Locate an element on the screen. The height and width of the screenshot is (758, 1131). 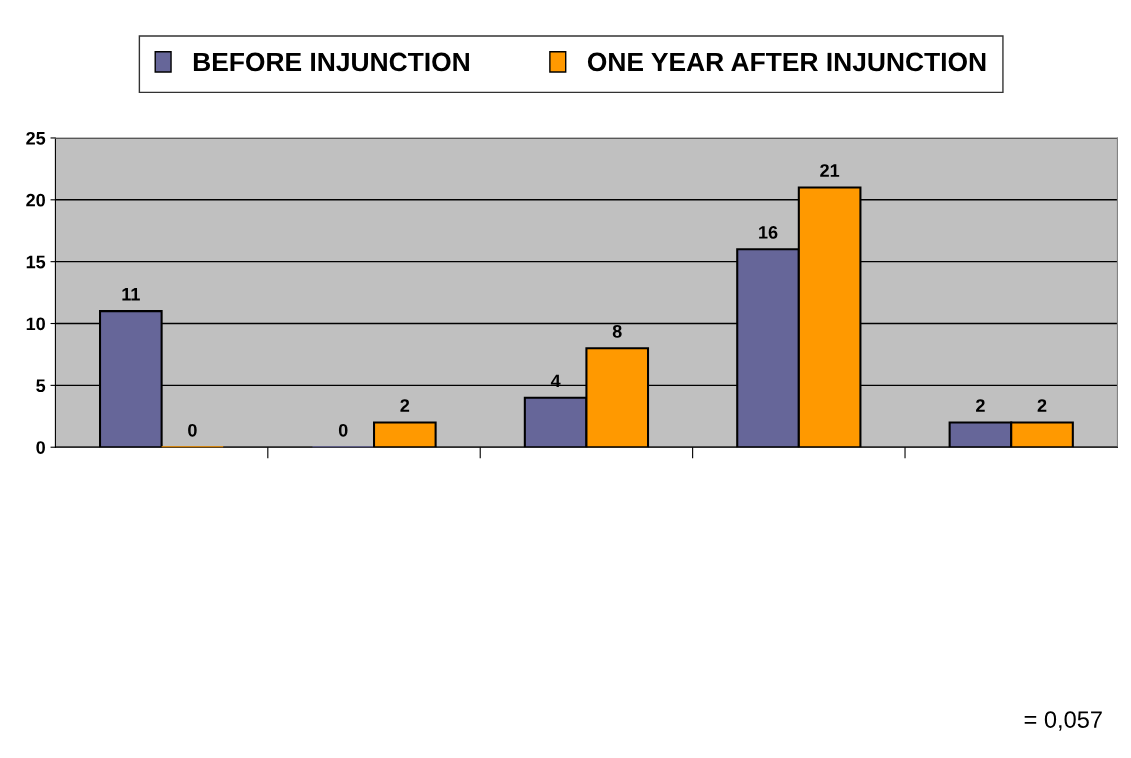
y-tick-label: 20 is located at coordinates (35, 200).